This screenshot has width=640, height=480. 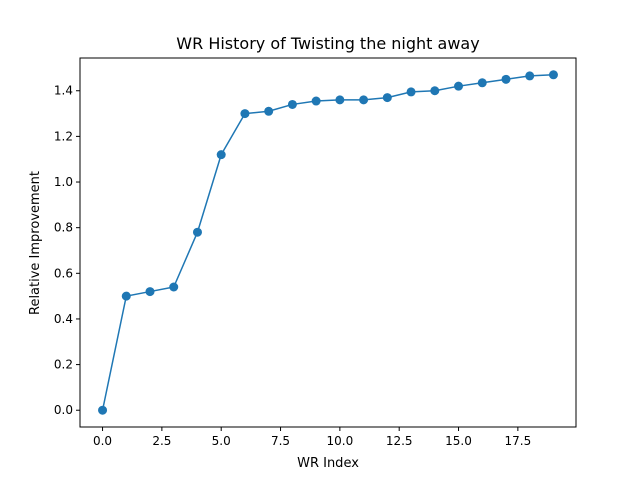 What do you see at coordinates (280, 441) in the screenshot?
I see `x-tick-label: 7.5` at bounding box center [280, 441].